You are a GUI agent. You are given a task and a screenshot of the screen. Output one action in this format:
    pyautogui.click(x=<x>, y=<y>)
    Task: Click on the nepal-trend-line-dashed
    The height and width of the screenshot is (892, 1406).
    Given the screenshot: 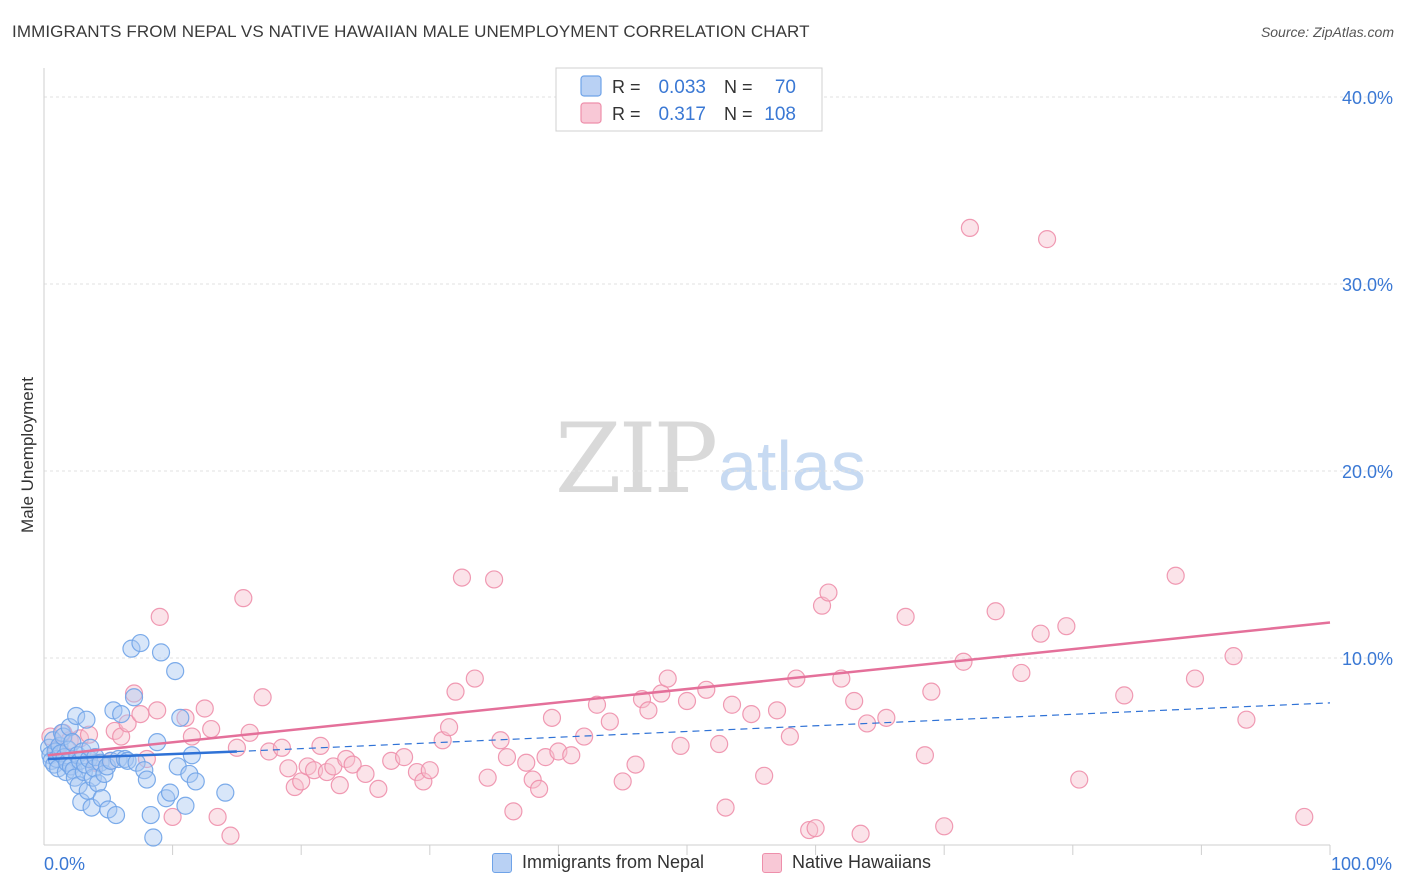 What is the action you would take?
    pyautogui.click(x=783, y=727)
    